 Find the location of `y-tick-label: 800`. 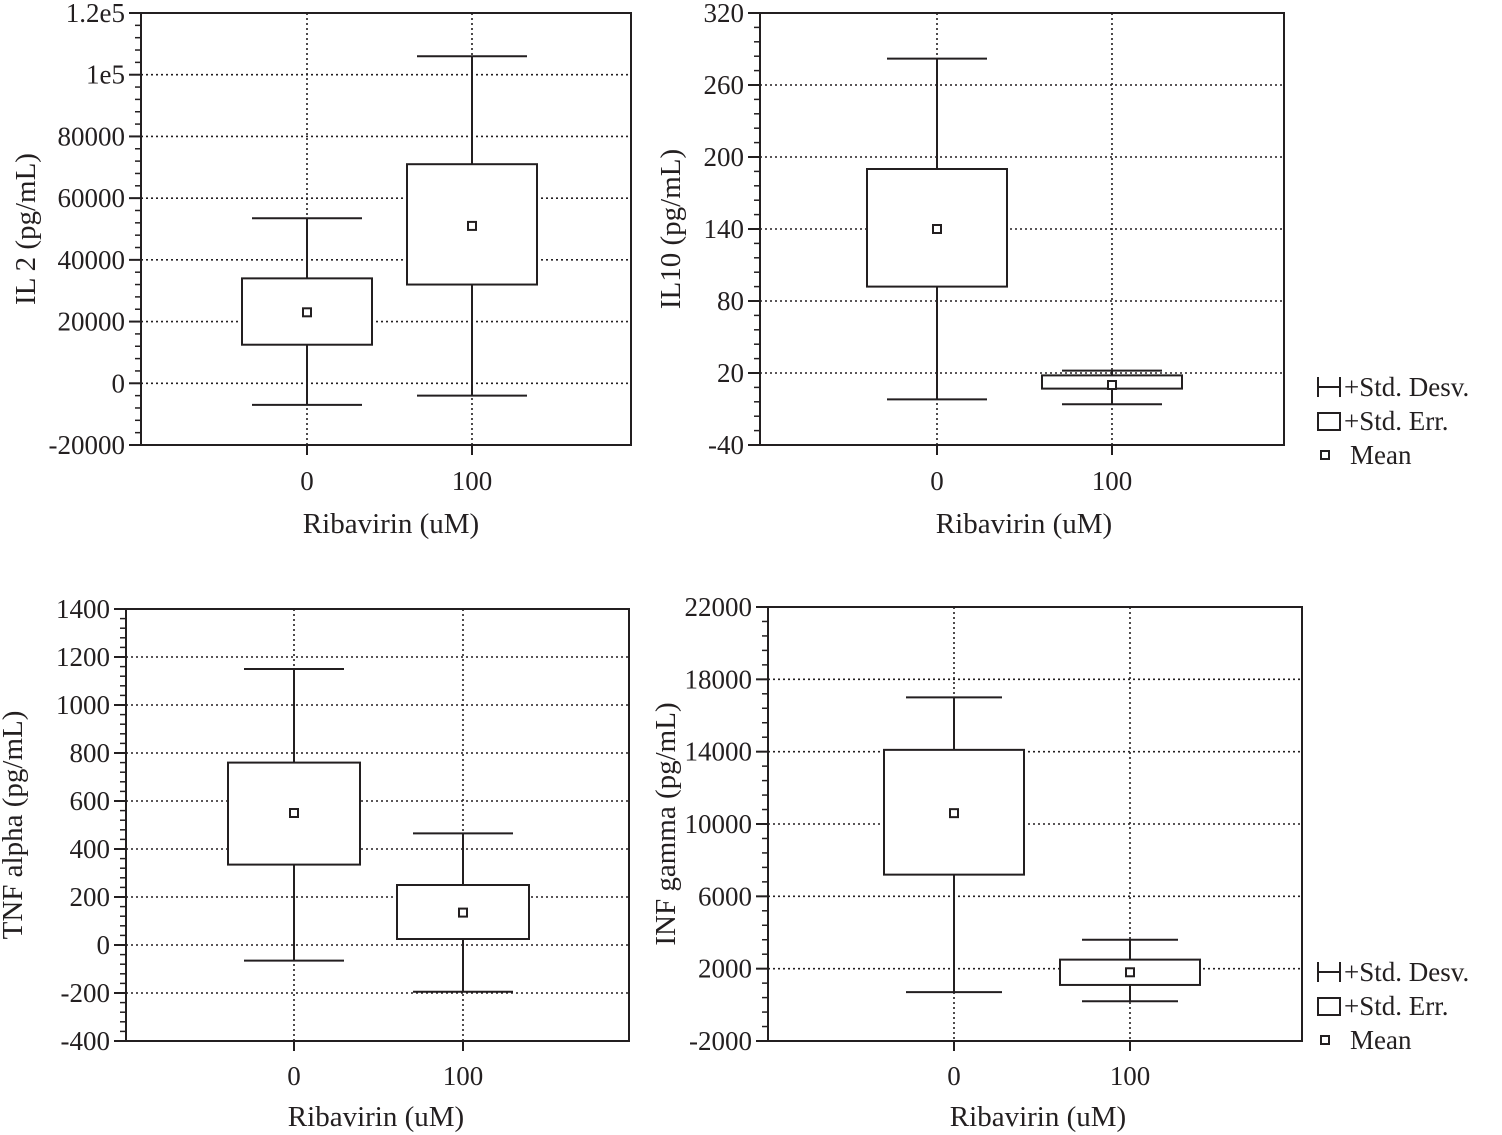

y-tick-label: 800 is located at coordinates (90, 753).